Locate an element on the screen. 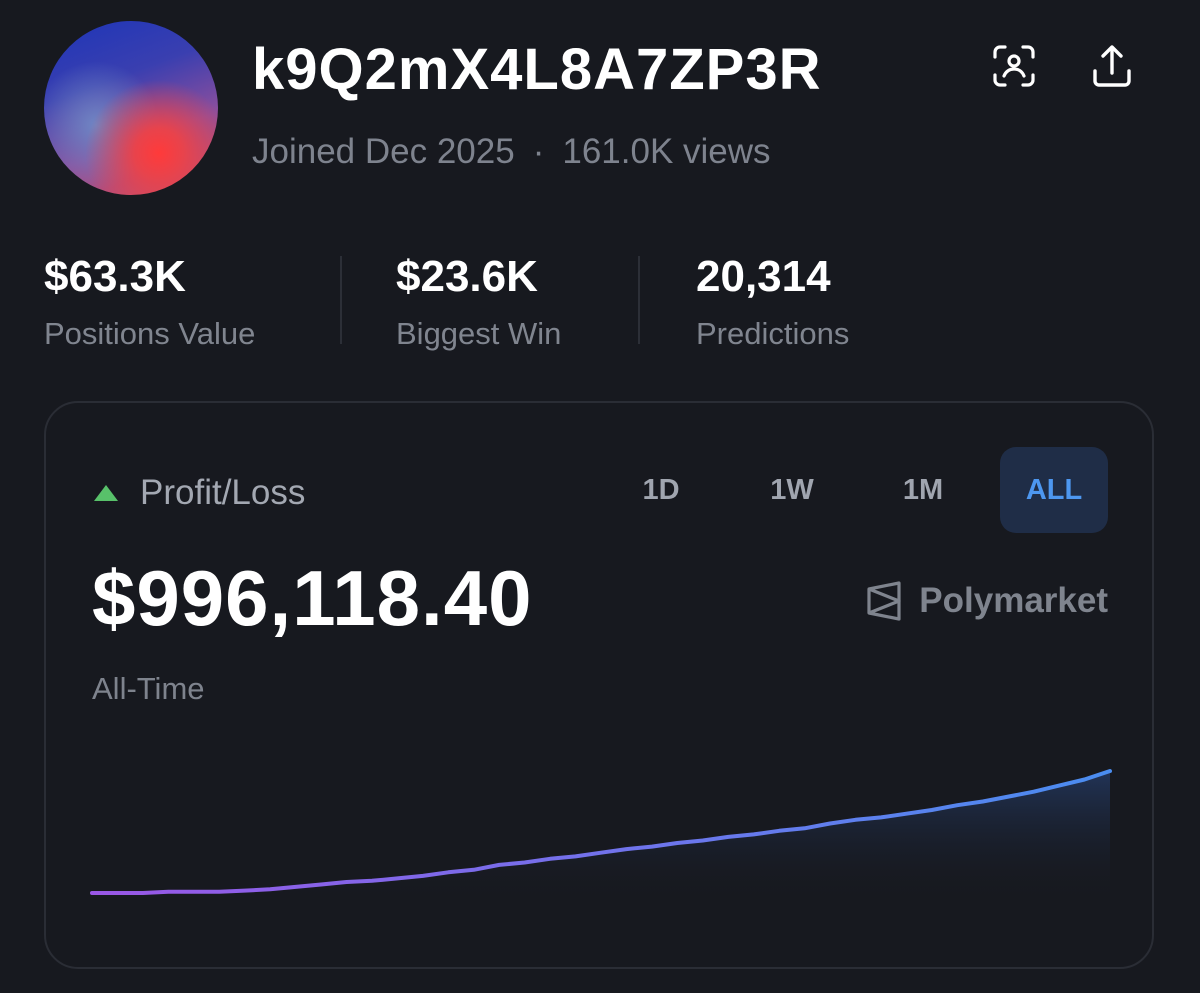 This screenshot has height=993, width=1200. view-count: 161.0K views is located at coordinates (666, 151).